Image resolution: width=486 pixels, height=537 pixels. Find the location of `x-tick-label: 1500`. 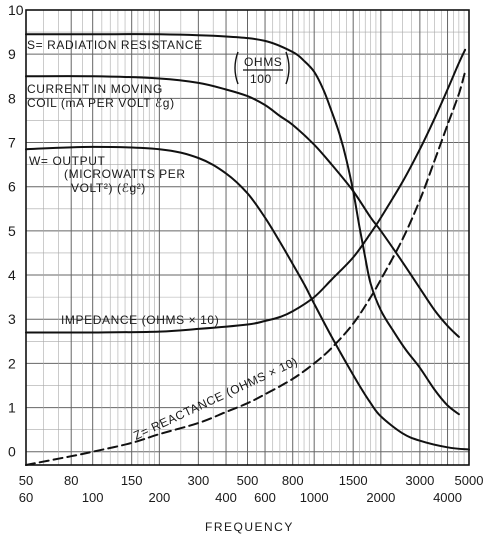

x-tick-label: 1500 is located at coordinates (353, 480).